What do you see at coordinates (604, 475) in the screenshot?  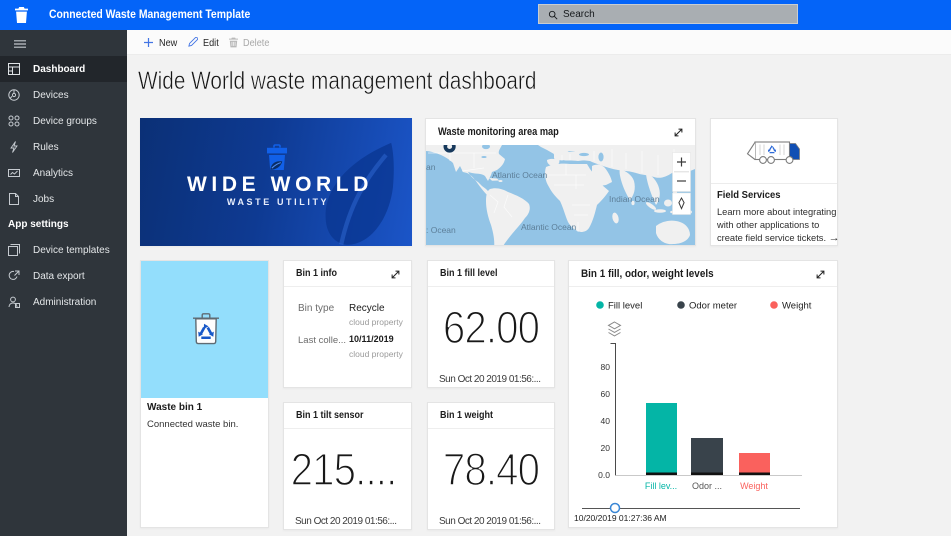 I see `svg-text: 0.0` at bounding box center [604, 475].